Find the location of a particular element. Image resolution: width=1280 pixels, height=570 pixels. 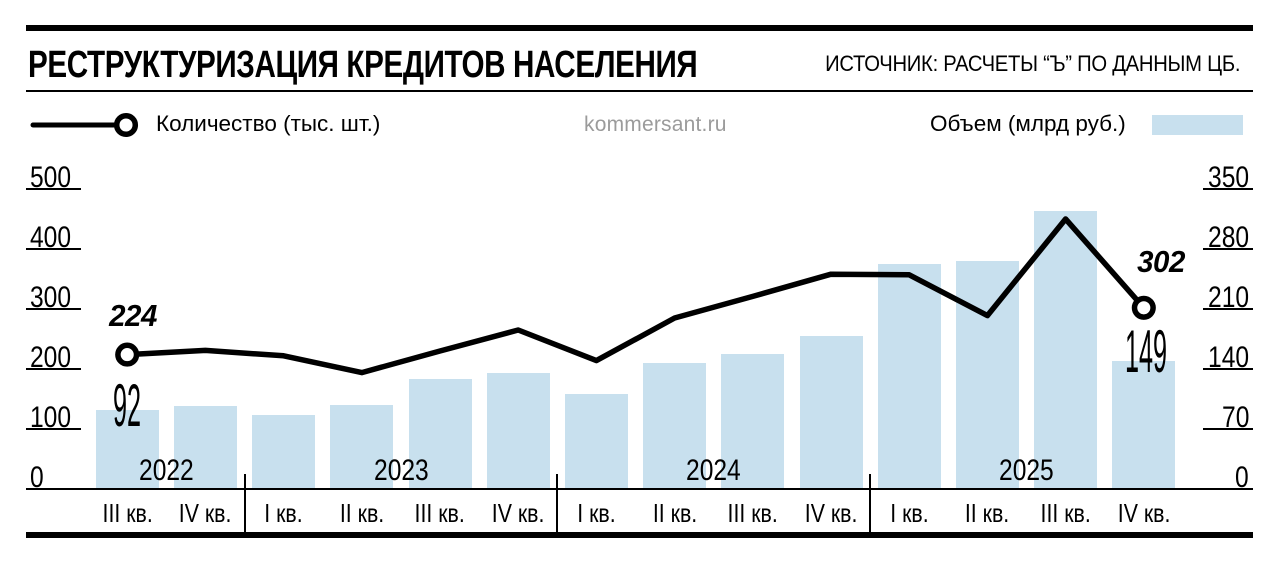

year-label-2024: 2024 is located at coordinates (714, 470).